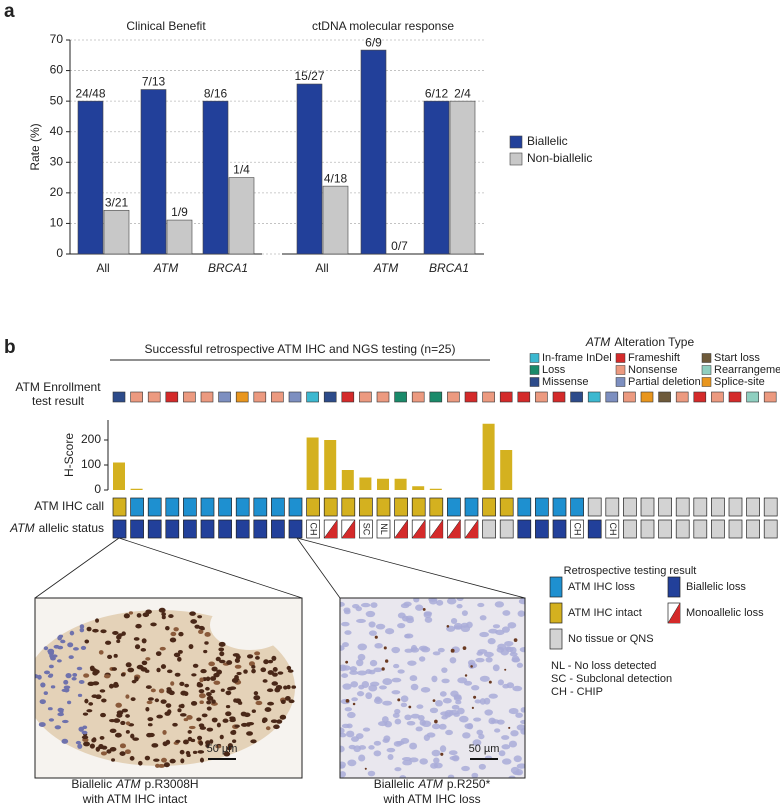 This screenshot has height=808, width=780. Describe the element at coordinates (57, 223) in the screenshot. I see `y-tick-label: 10` at that location.